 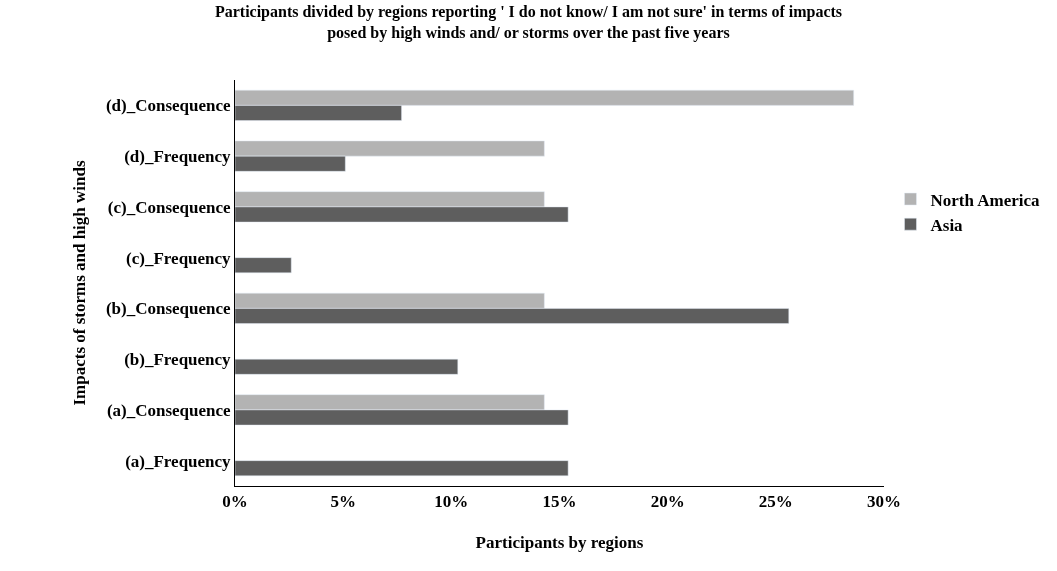 What do you see at coordinates (178, 157) in the screenshot?
I see `y-tick-label: (d)_Frequency` at bounding box center [178, 157].